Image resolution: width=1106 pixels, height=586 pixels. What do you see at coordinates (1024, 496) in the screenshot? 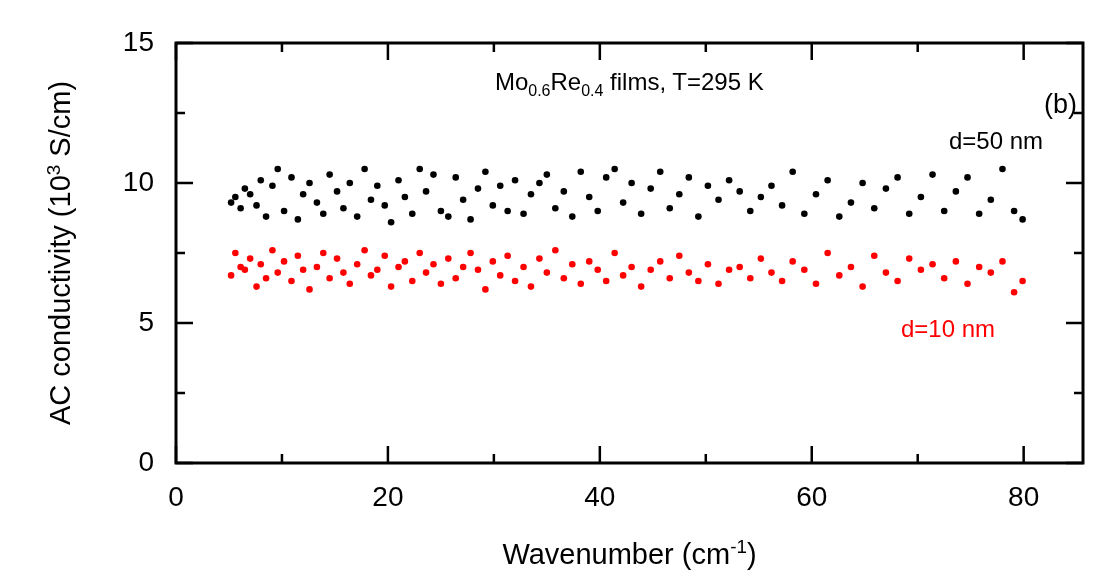
I see `x-tick-label: 80` at bounding box center [1024, 496].